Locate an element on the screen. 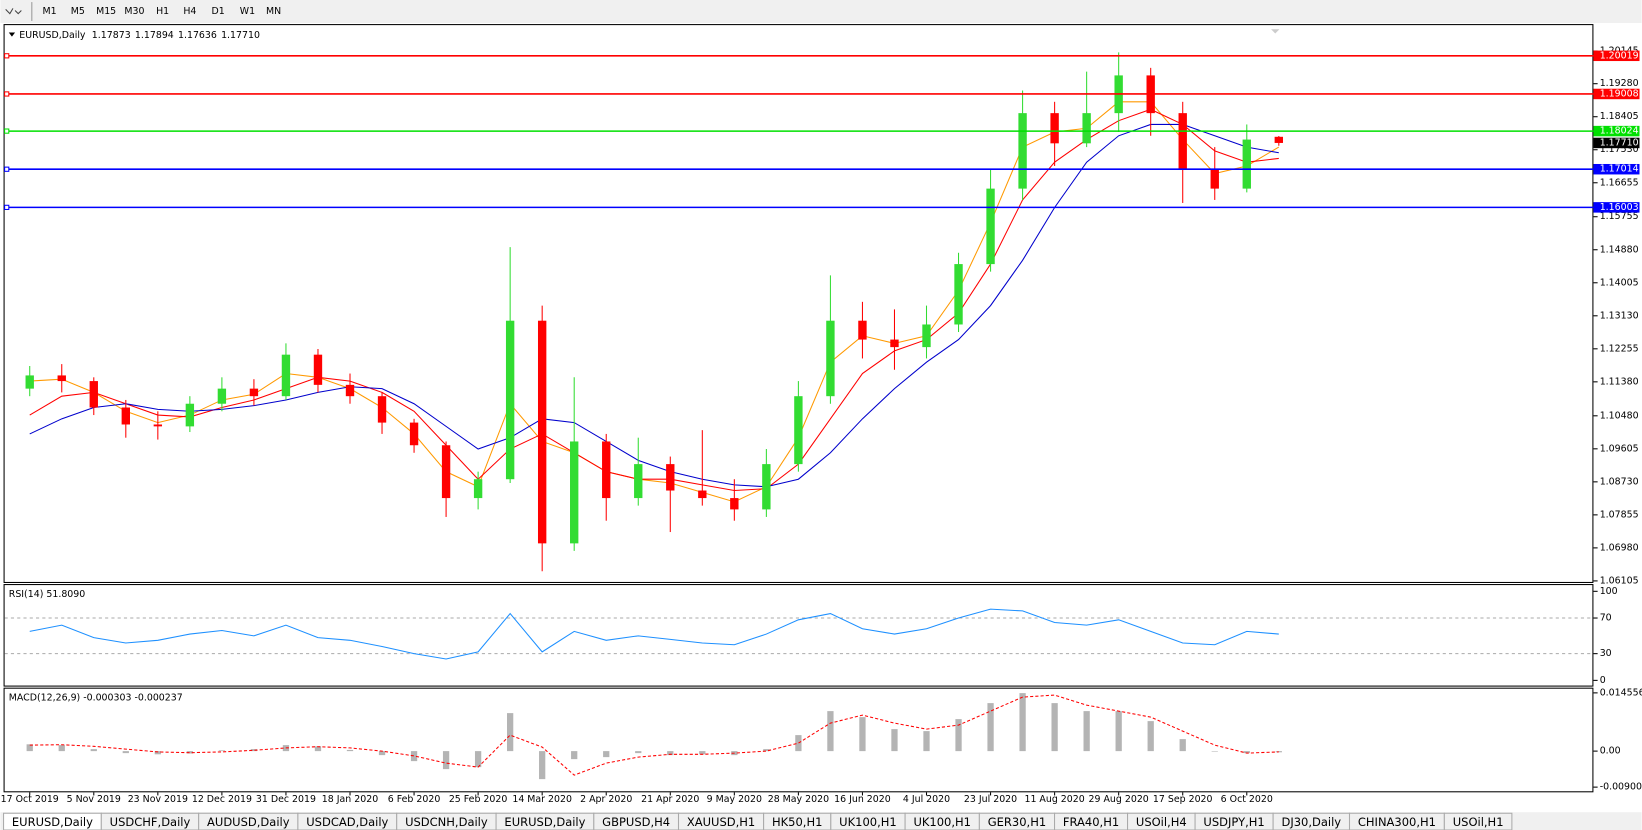  timeframe-button: D1 is located at coordinates (218, 11).